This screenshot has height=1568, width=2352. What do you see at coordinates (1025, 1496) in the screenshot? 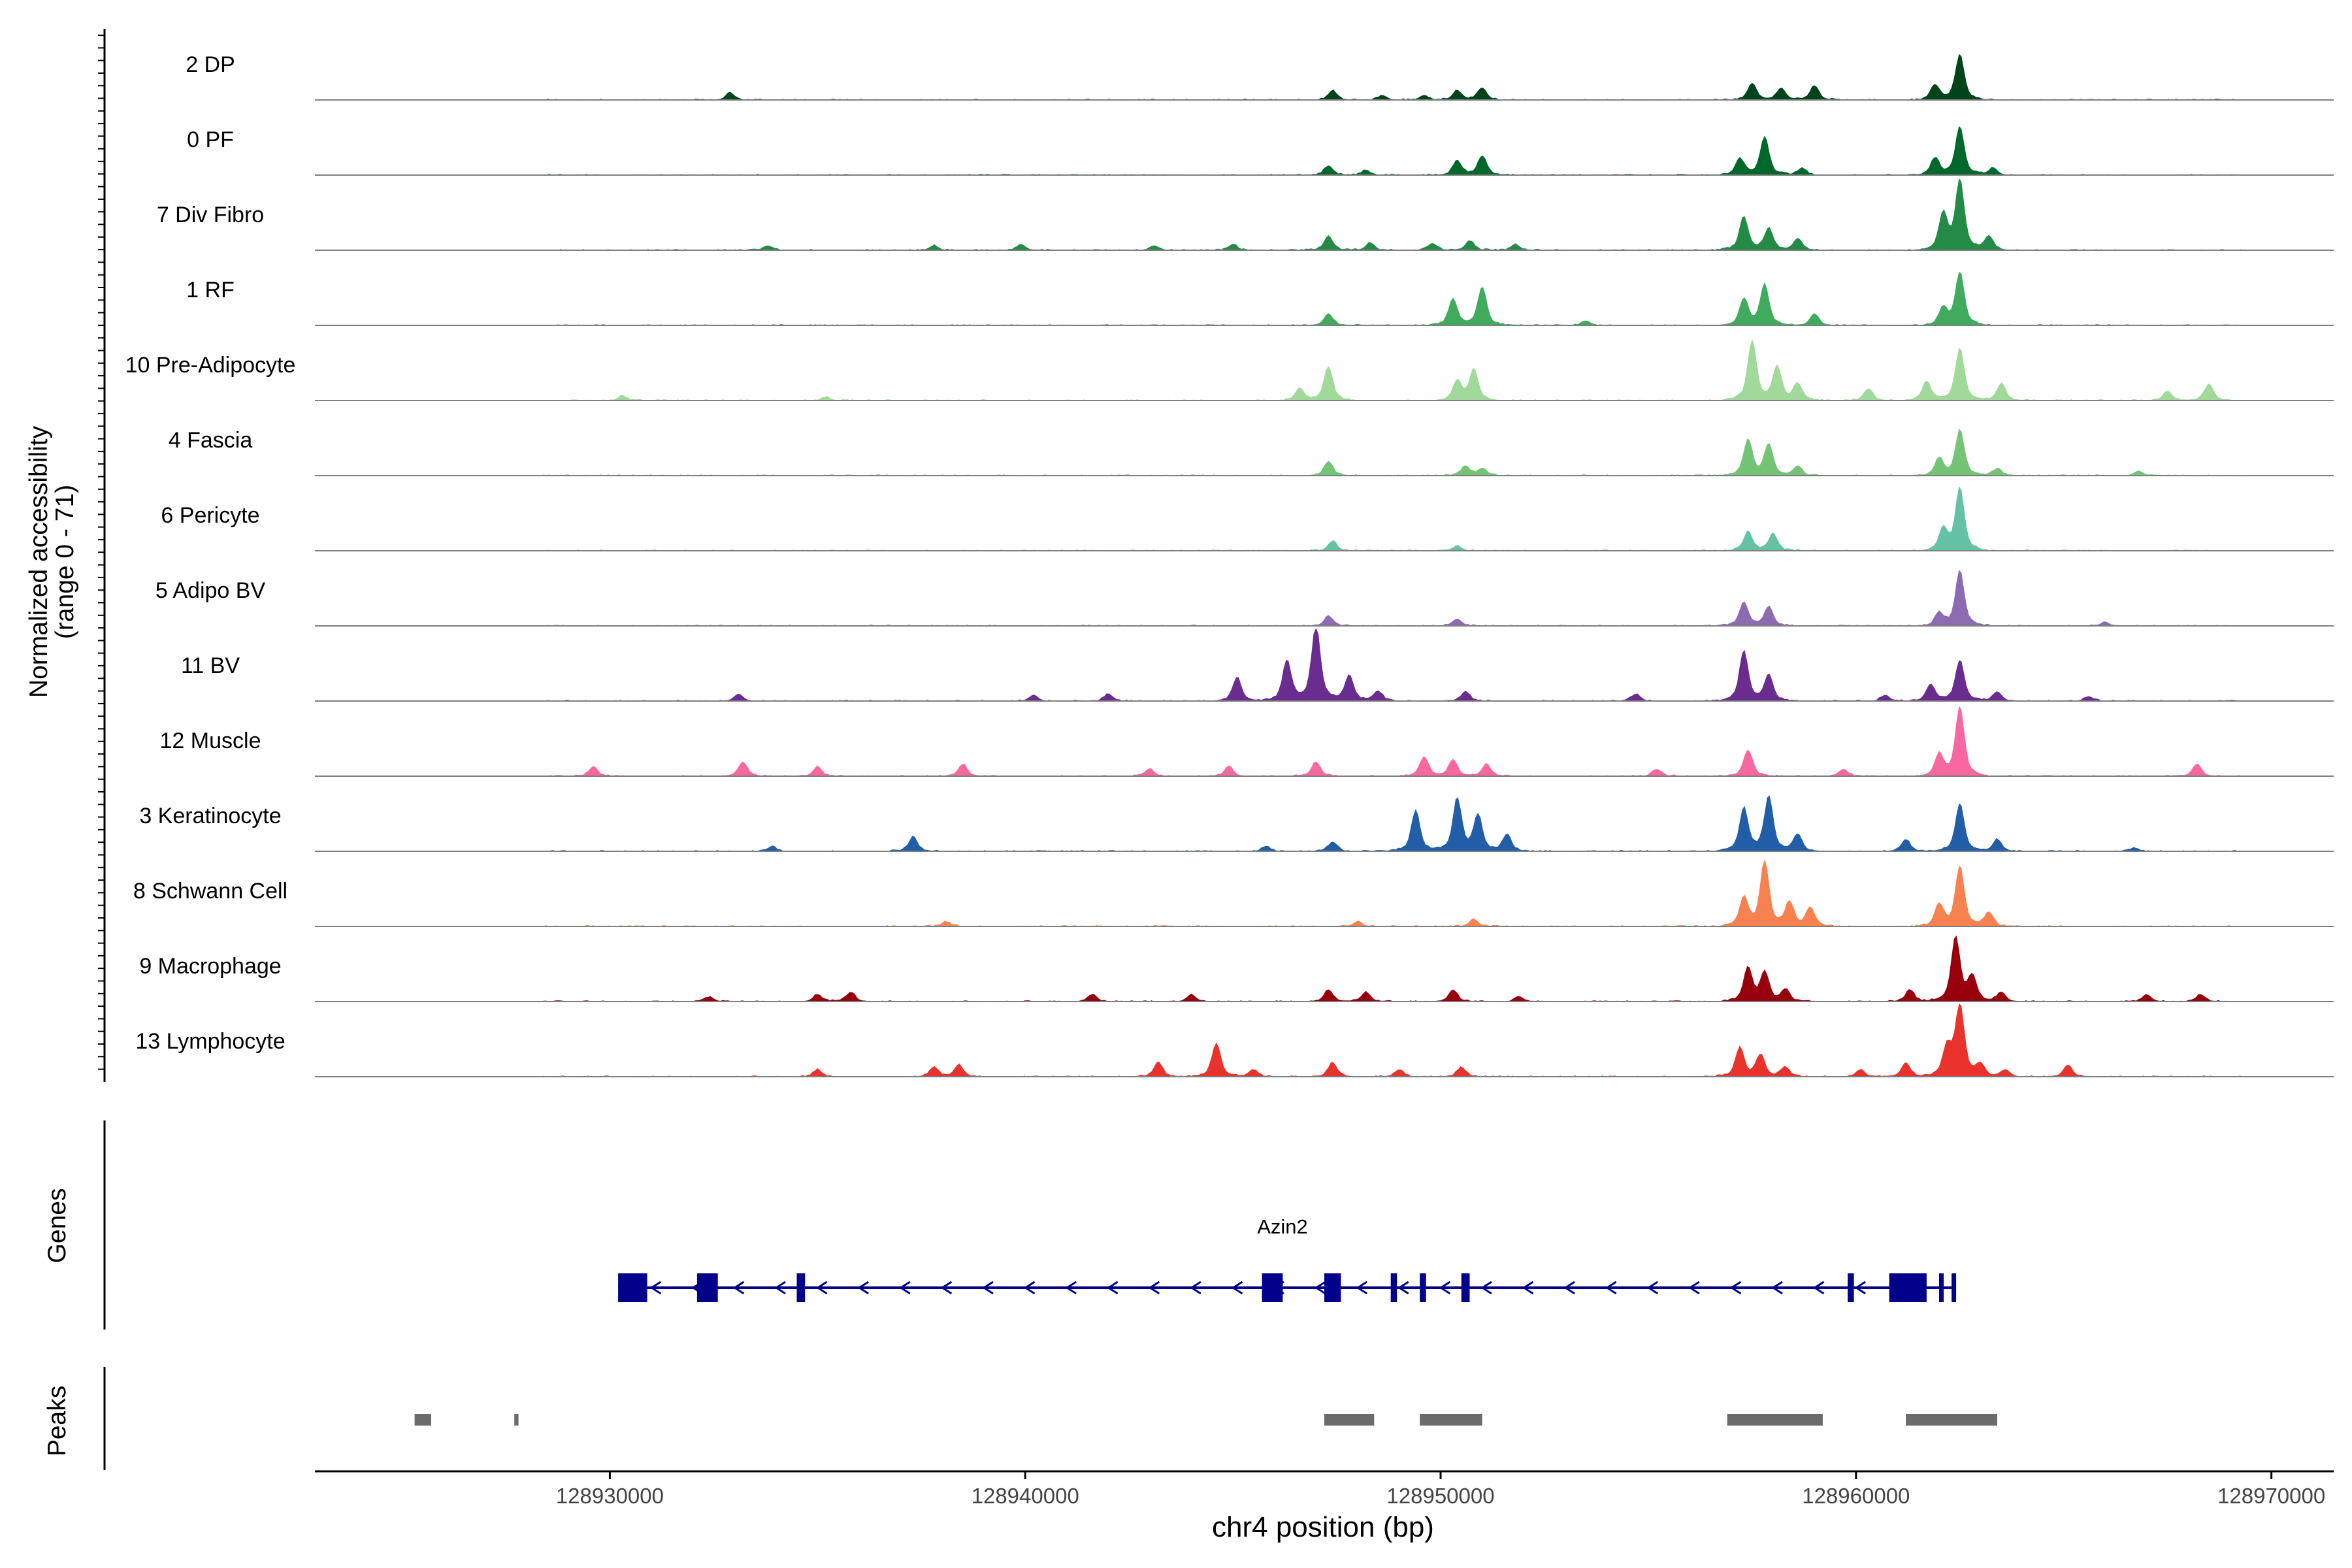
I see `x-tick-label: 128940000` at bounding box center [1025, 1496].